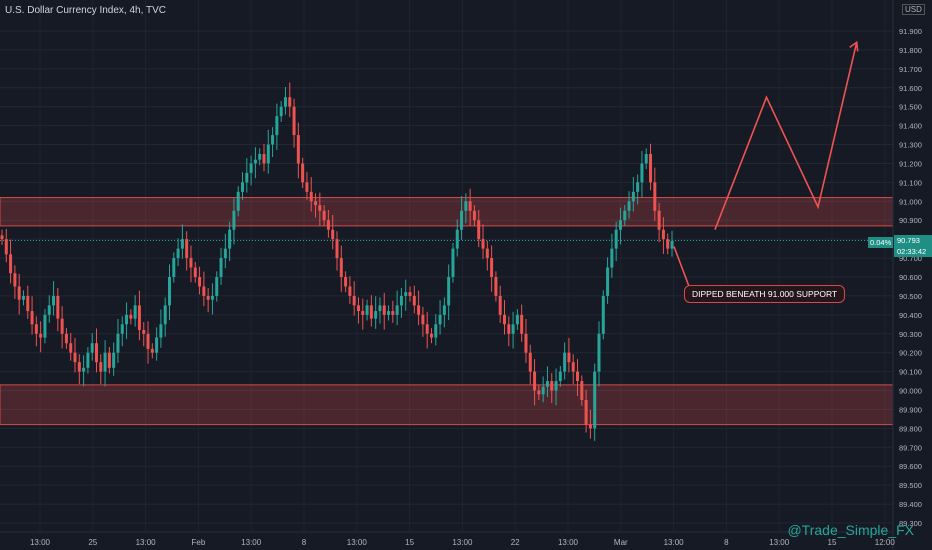 The height and width of the screenshot is (550, 932). I want to click on x-tick-label: 25, so click(92, 542).